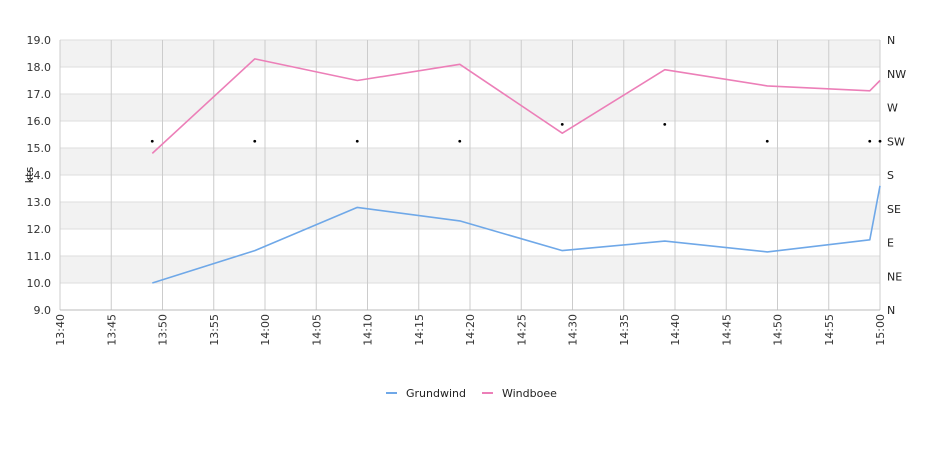 This screenshot has height=454, width=940. I want to click on legend-label: Windboee, so click(529, 393).